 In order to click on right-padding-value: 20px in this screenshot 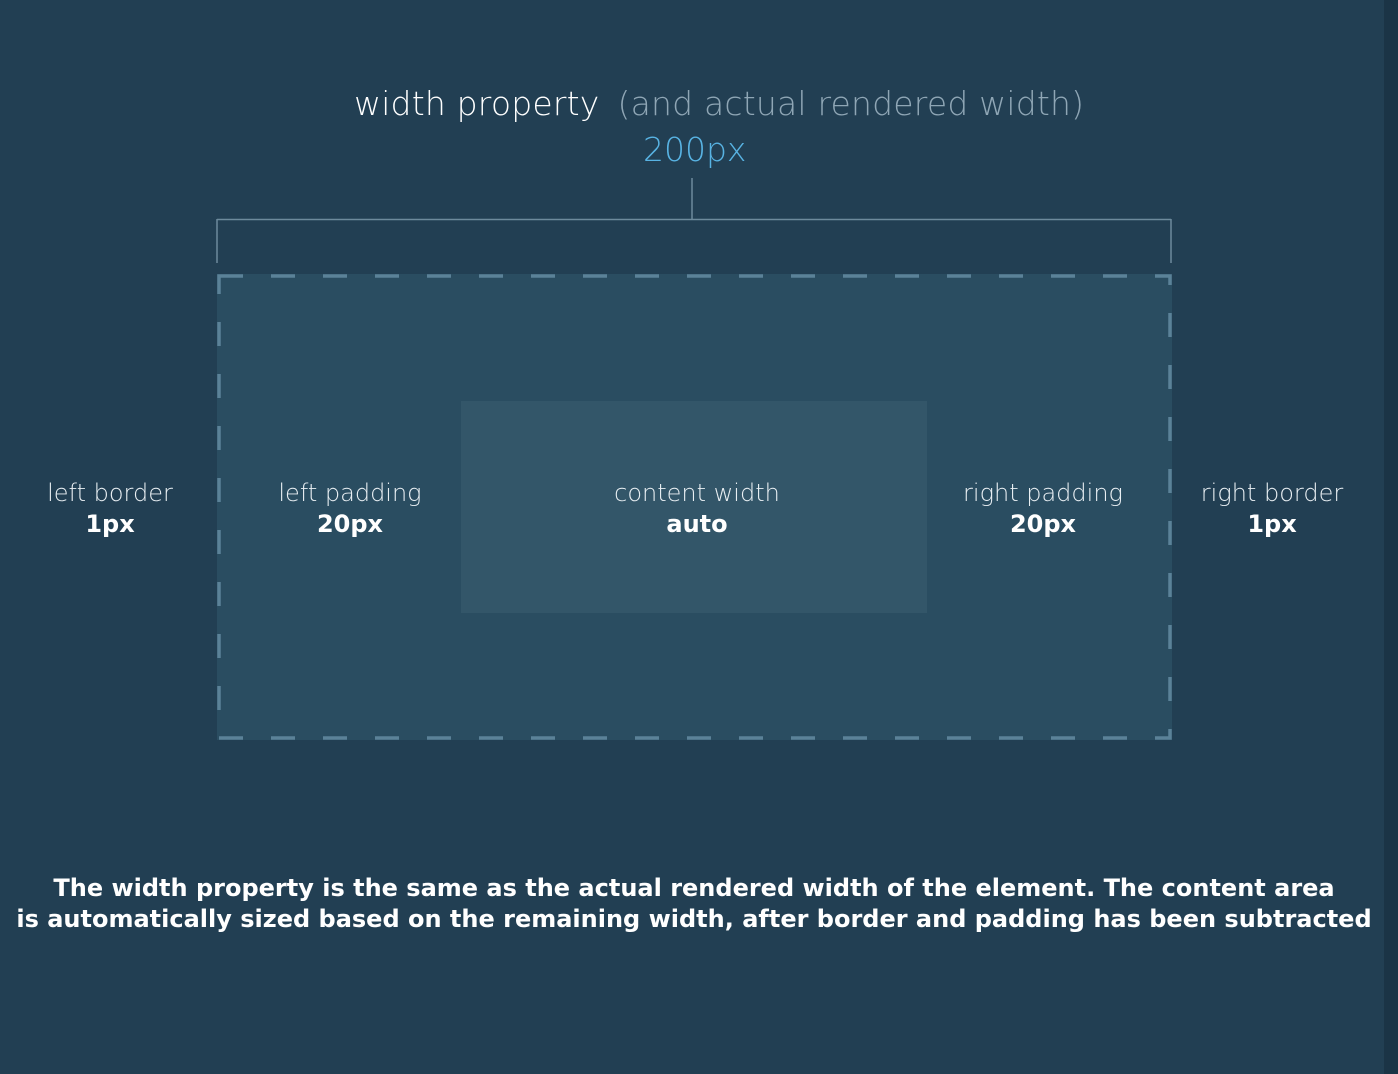, I will do `click(1043, 524)`.